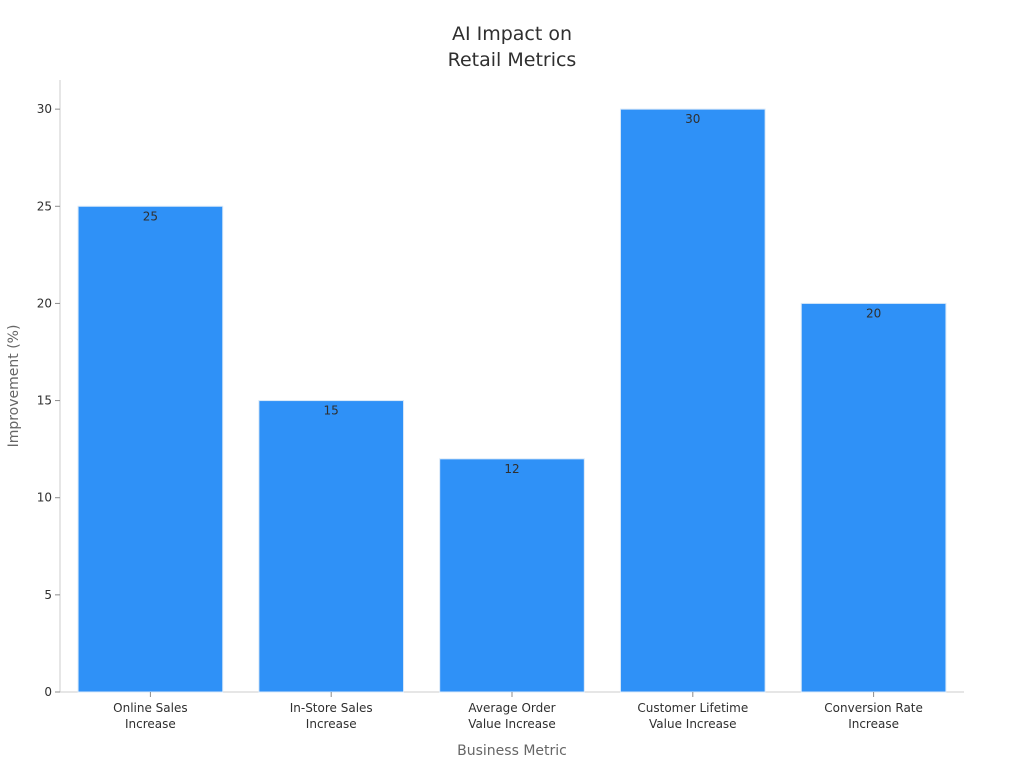  I want to click on bar-value-label: 30, so click(692, 119).